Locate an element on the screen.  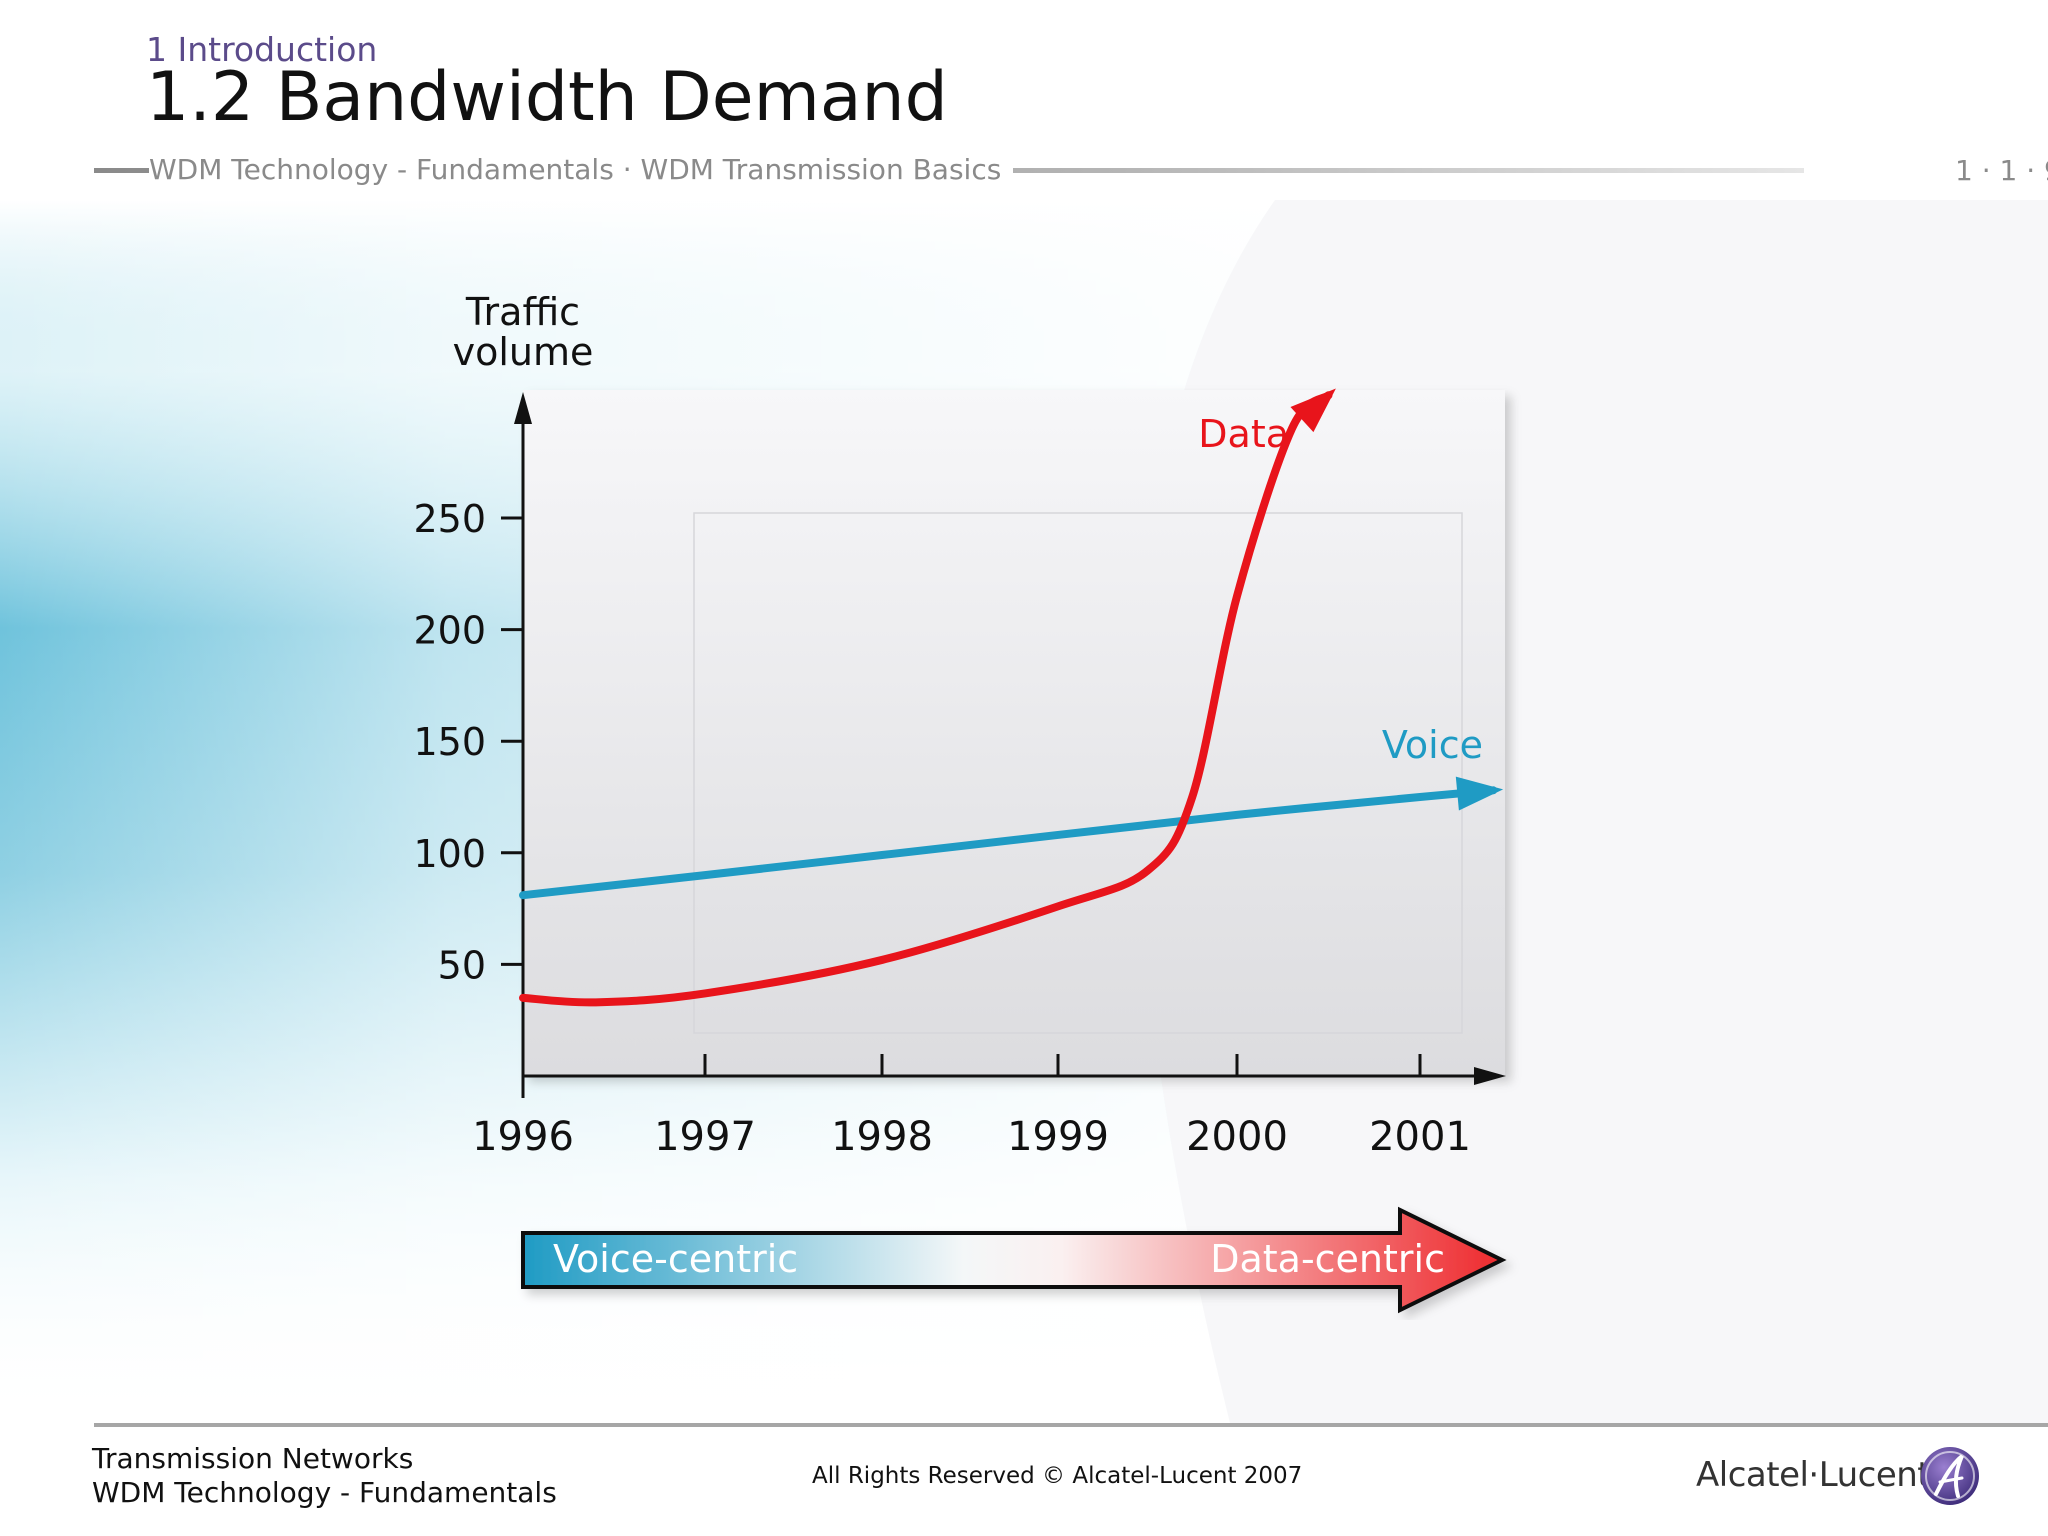
voice-series-line is located at coordinates (1008, 843).